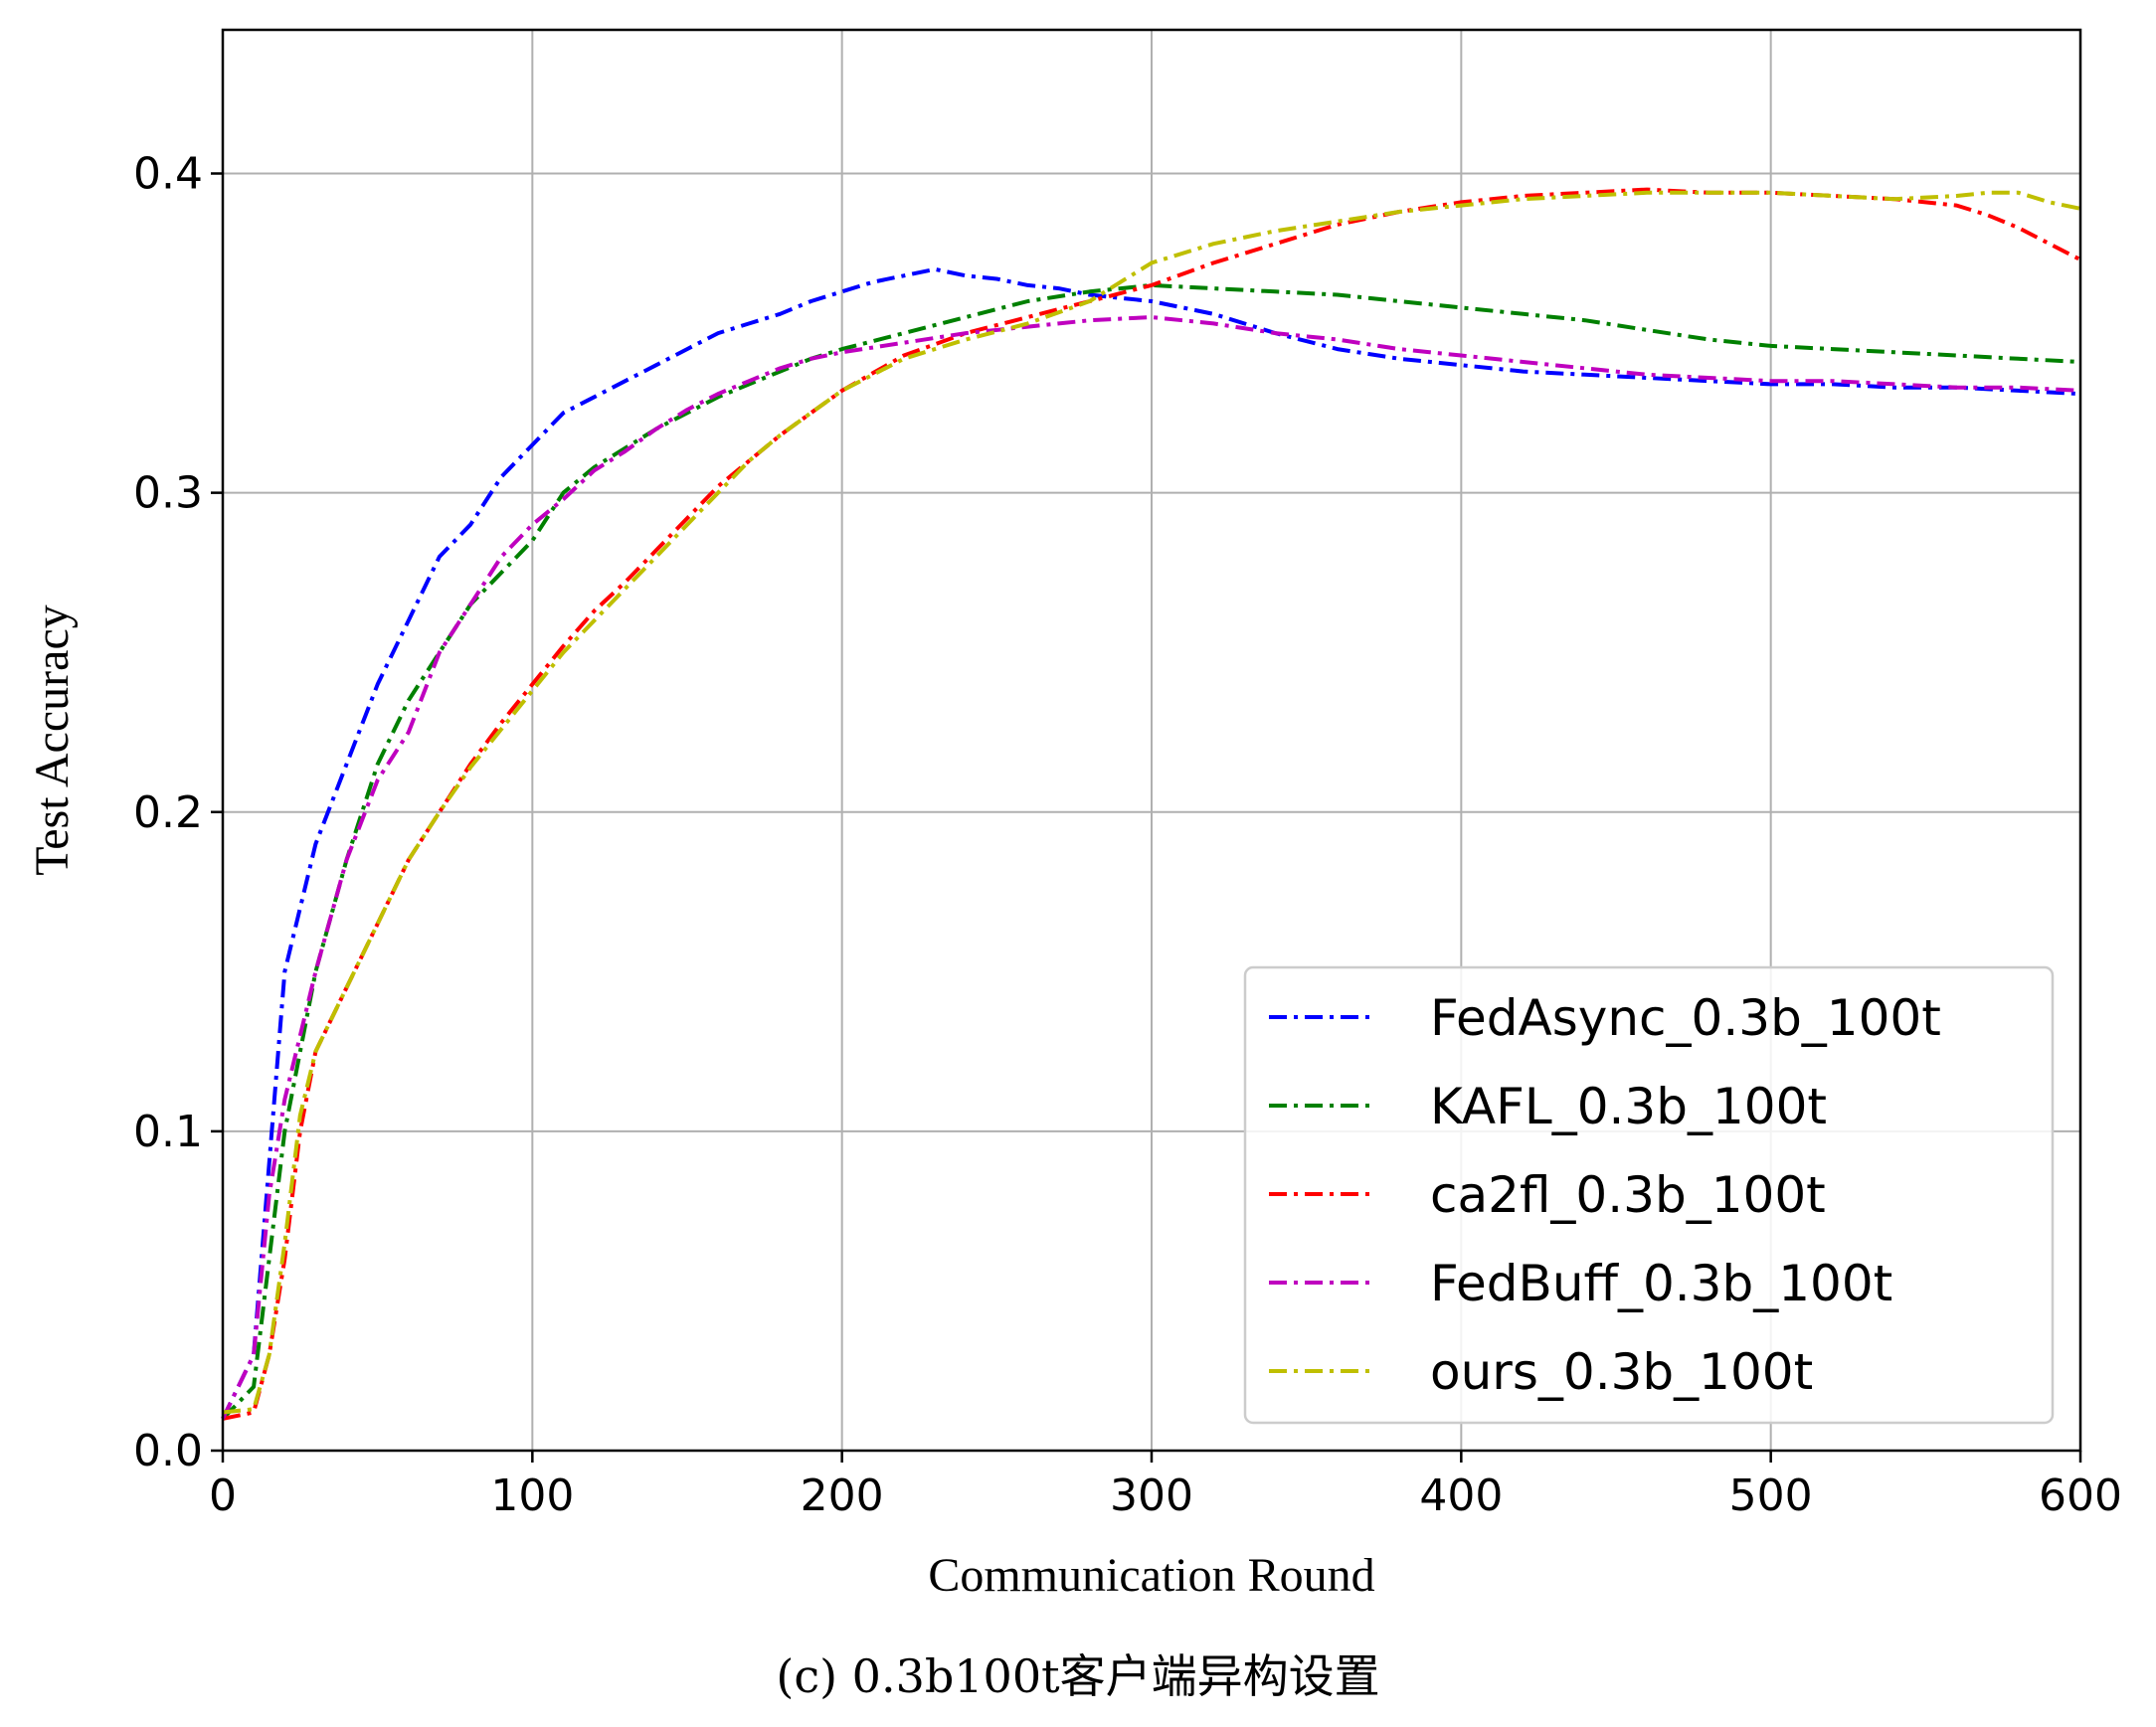  Describe the element at coordinates (842, 1495) in the screenshot. I see `x-tick-label: 200` at that location.